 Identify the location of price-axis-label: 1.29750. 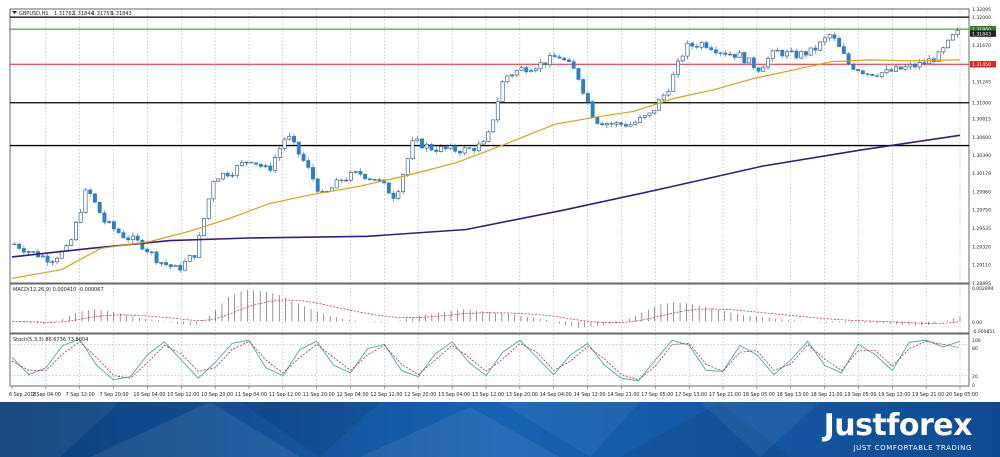
(981, 211).